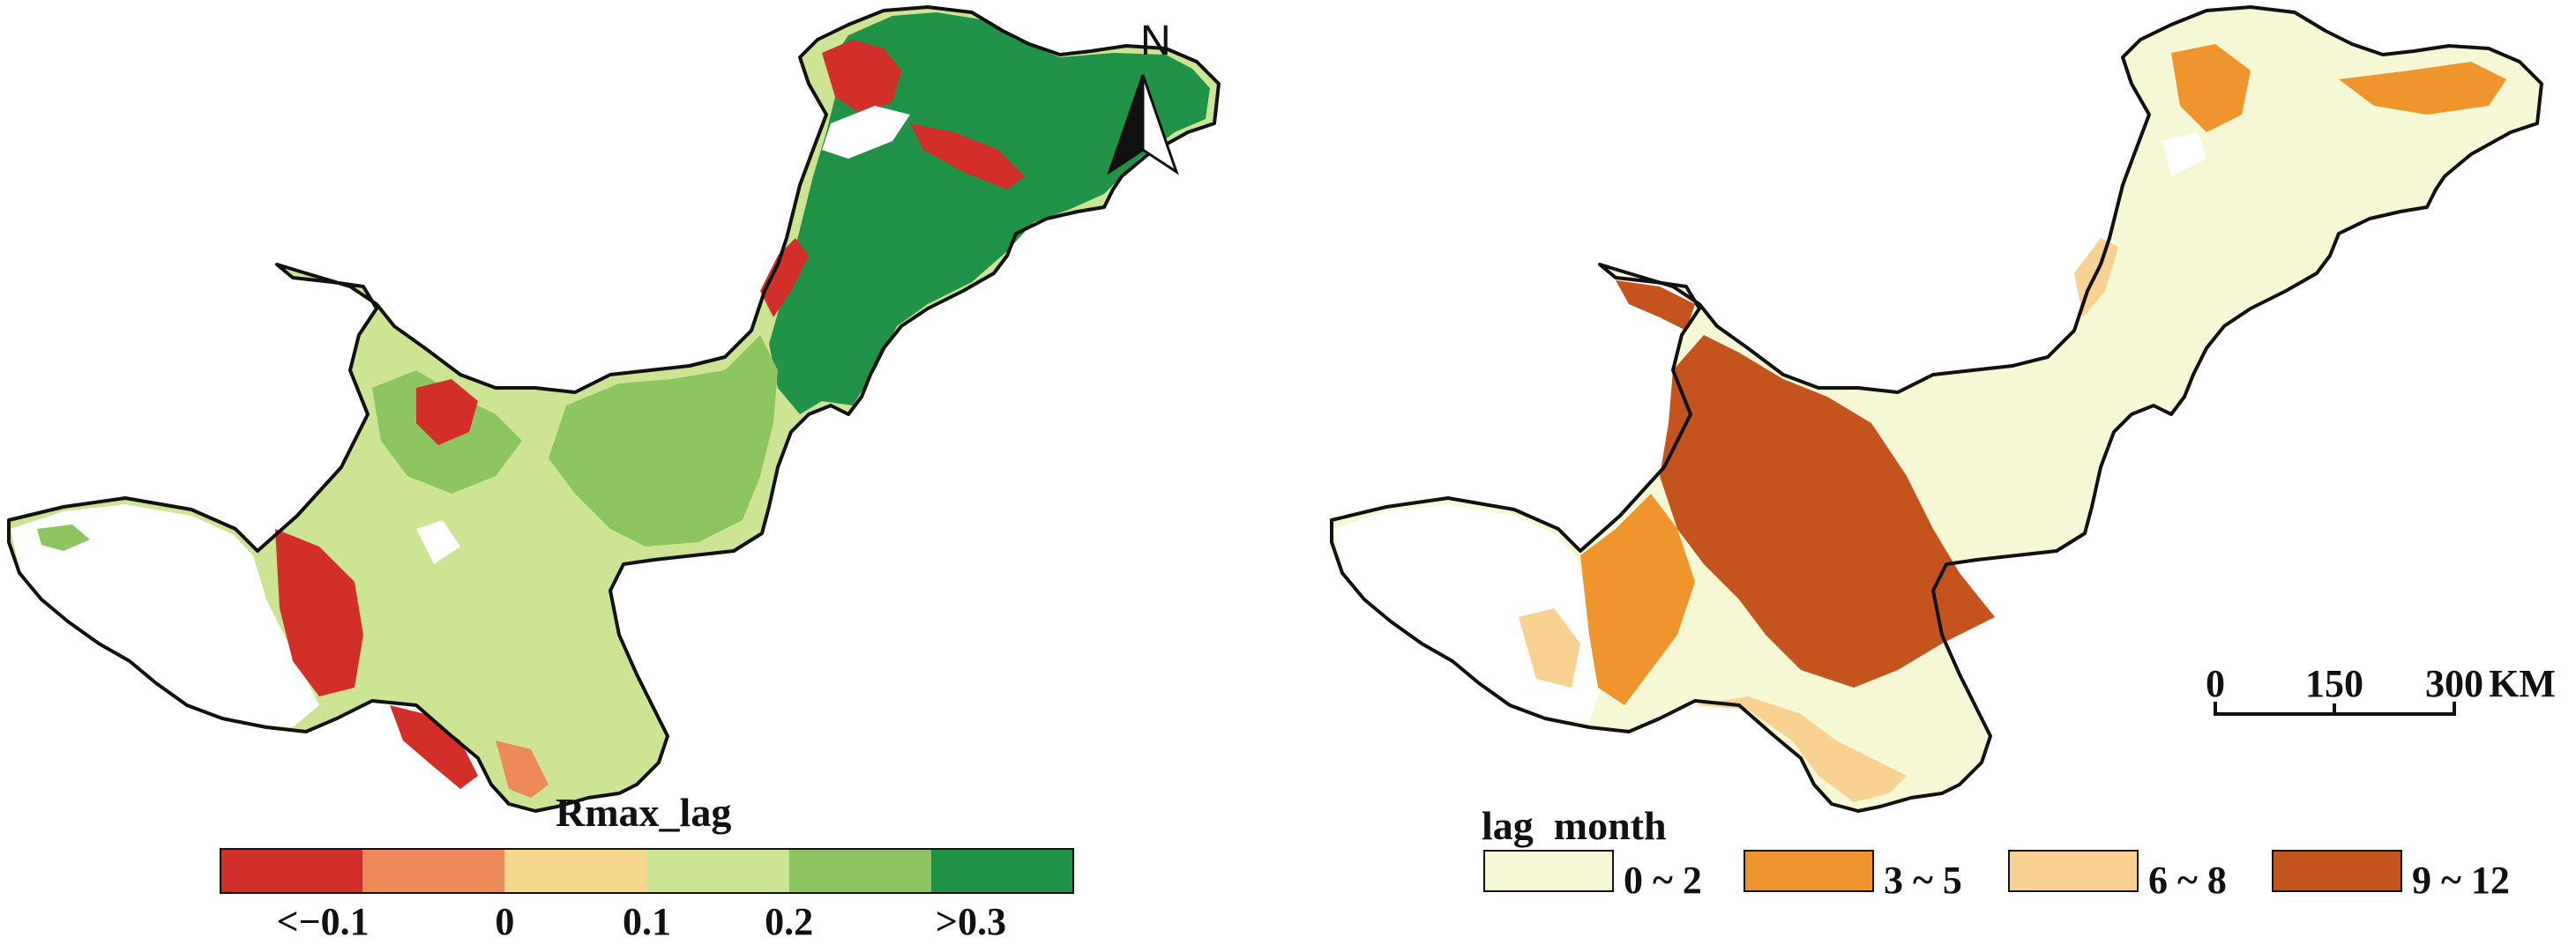  Describe the element at coordinates (1801, 749) in the screenshot. I see `right-light-orange-south` at that location.